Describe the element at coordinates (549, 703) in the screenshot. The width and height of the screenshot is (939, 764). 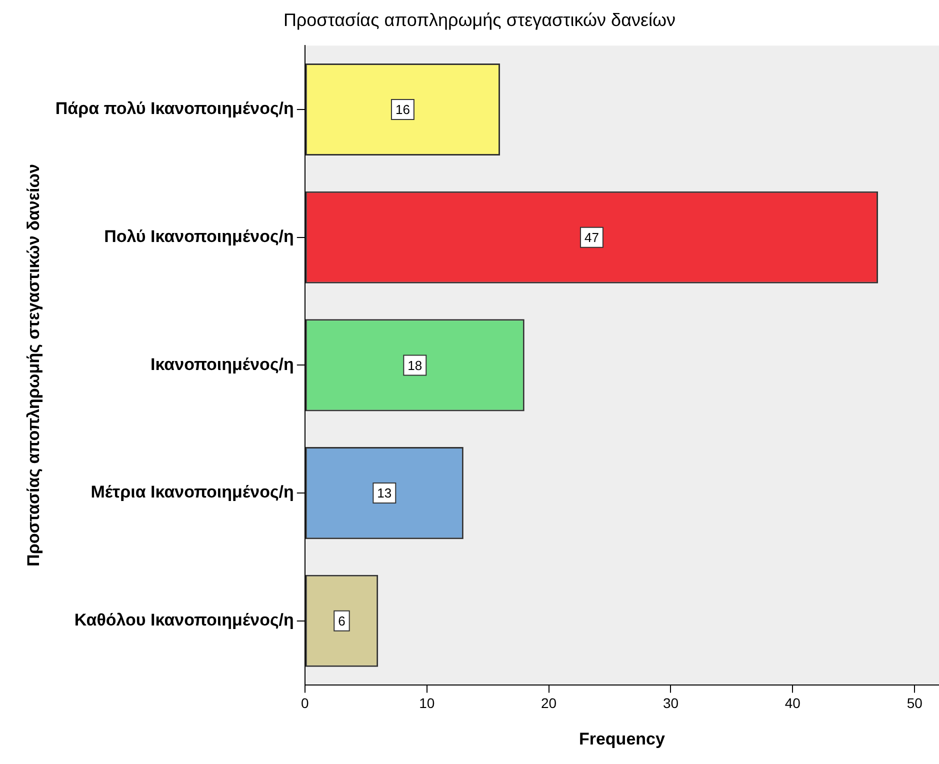
I see `x-tick-label: 20` at that location.